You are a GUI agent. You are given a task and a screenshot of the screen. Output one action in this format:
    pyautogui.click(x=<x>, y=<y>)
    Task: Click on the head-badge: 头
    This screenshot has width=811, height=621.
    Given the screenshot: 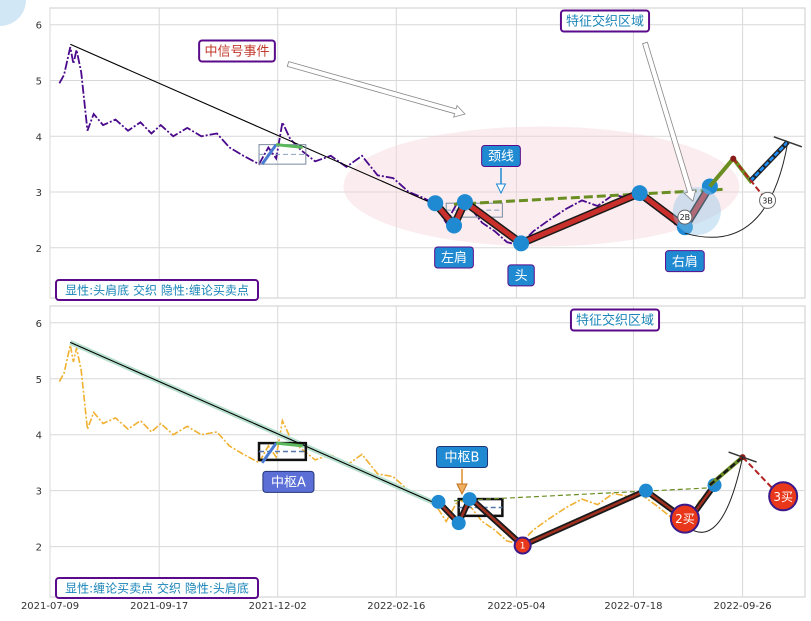 What is the action you would take?
    pyautogui.click(x=521, y=275)
    